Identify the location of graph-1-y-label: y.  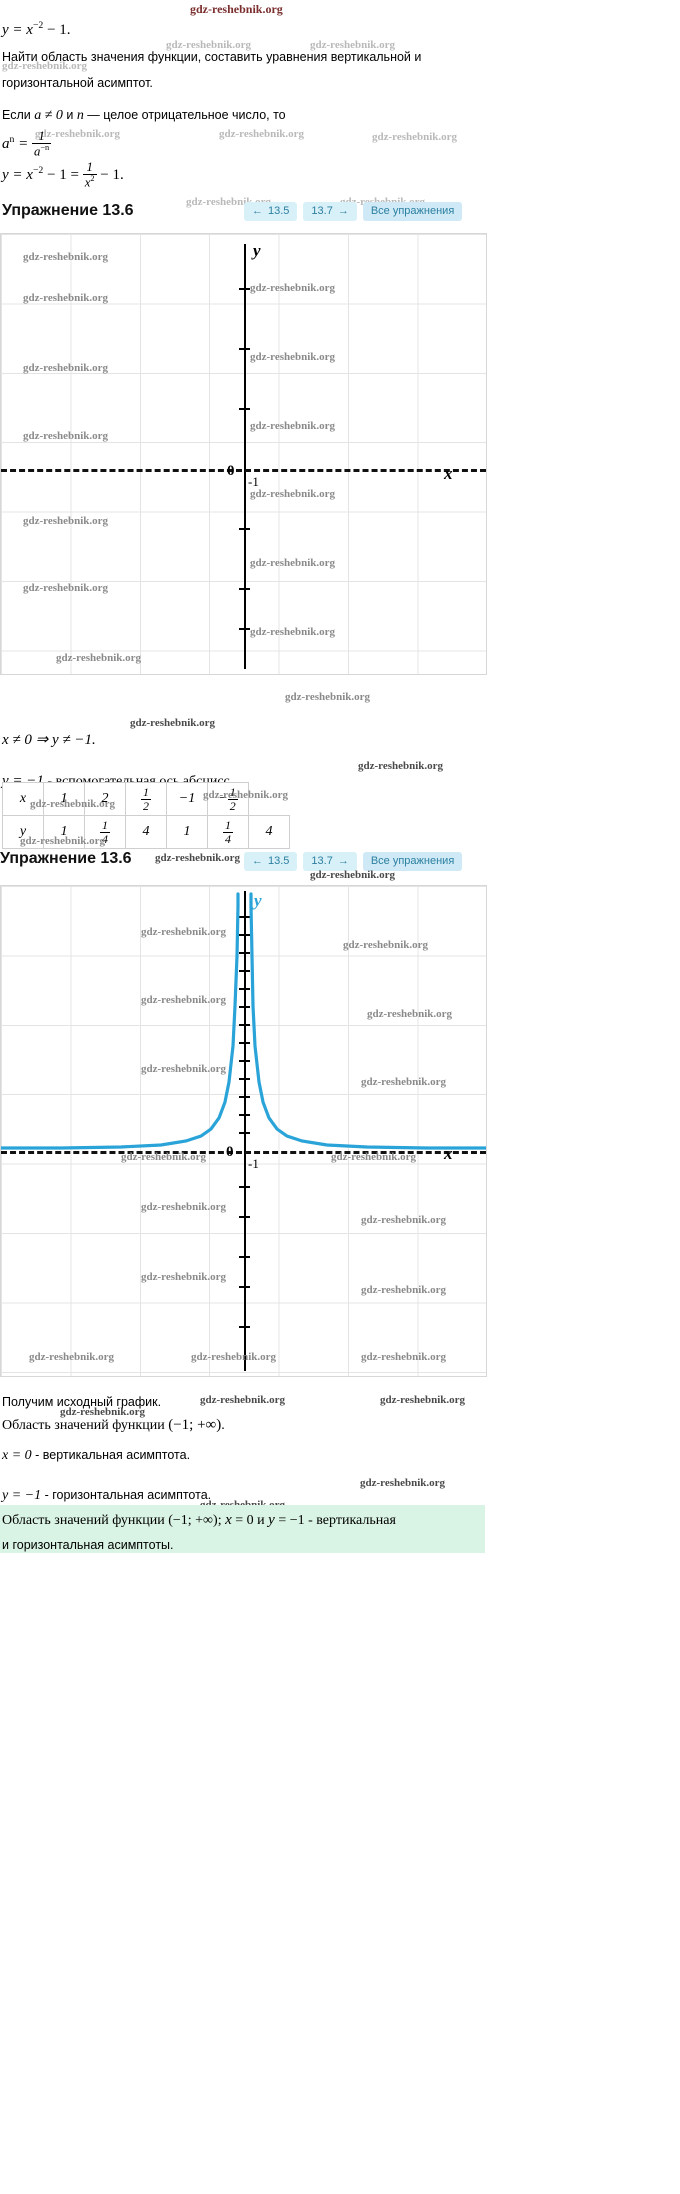
(257, 250).